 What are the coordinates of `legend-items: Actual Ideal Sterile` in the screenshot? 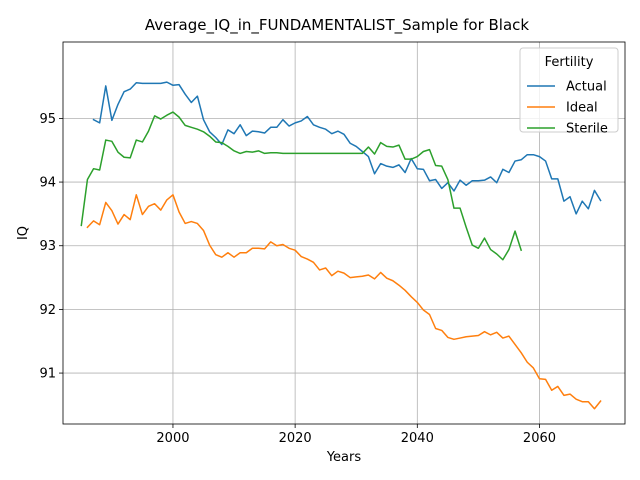 It's located at (567, 108).